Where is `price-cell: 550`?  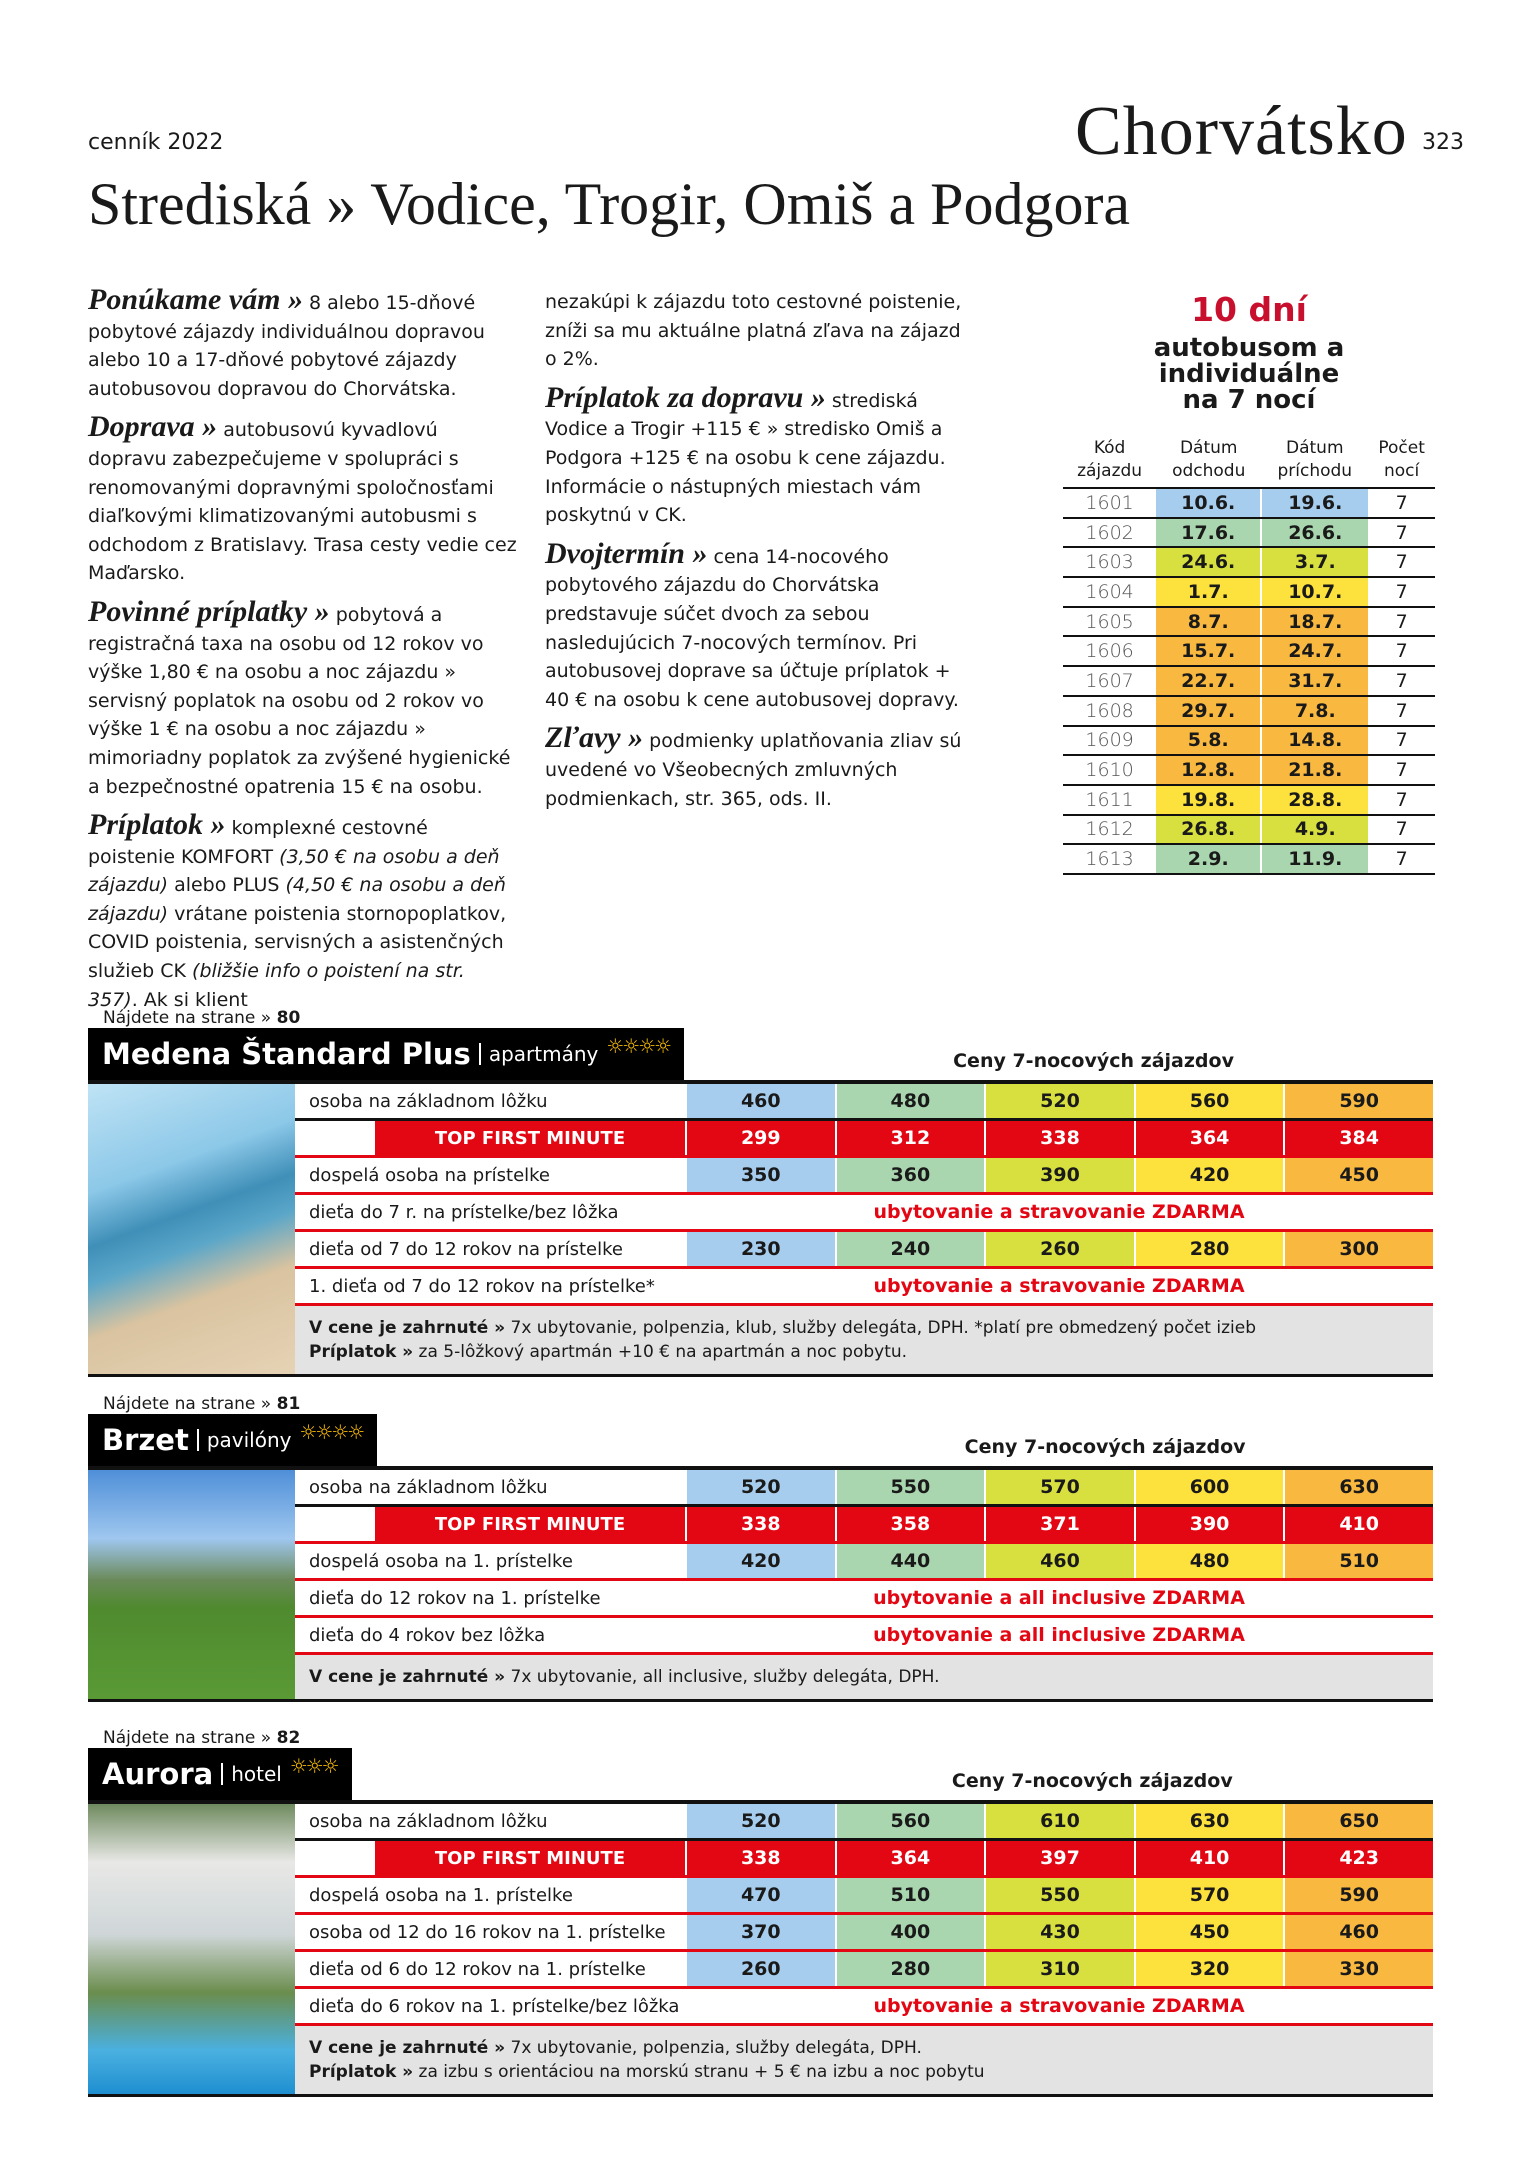 price-cell: 550 is located at coordinates (1059, 1895).